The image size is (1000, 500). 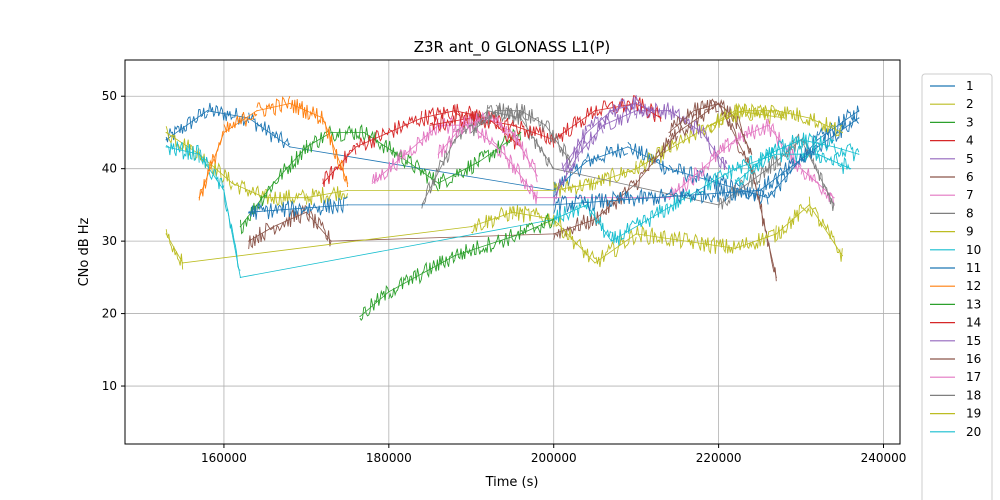 I want to click on legend-label-17: 17, so click(x=973, y=377).